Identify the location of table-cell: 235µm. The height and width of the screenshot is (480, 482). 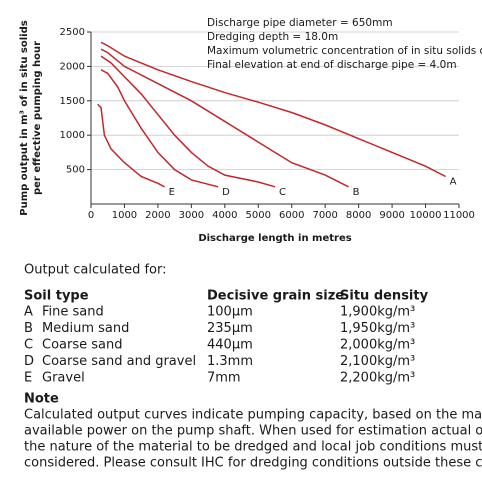
(230, 328).